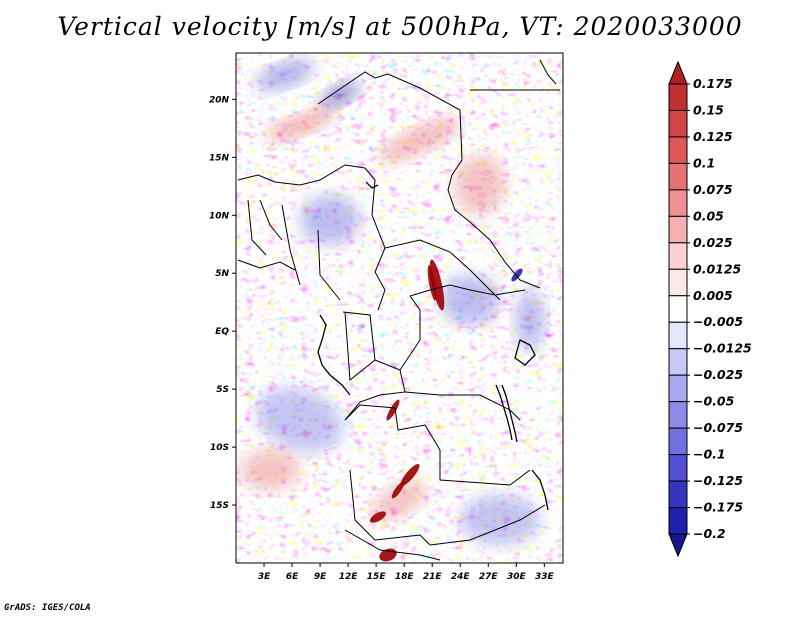 The image size is (800, 618). I want to click on colorbar-label: −0.2, so click(709, 533).